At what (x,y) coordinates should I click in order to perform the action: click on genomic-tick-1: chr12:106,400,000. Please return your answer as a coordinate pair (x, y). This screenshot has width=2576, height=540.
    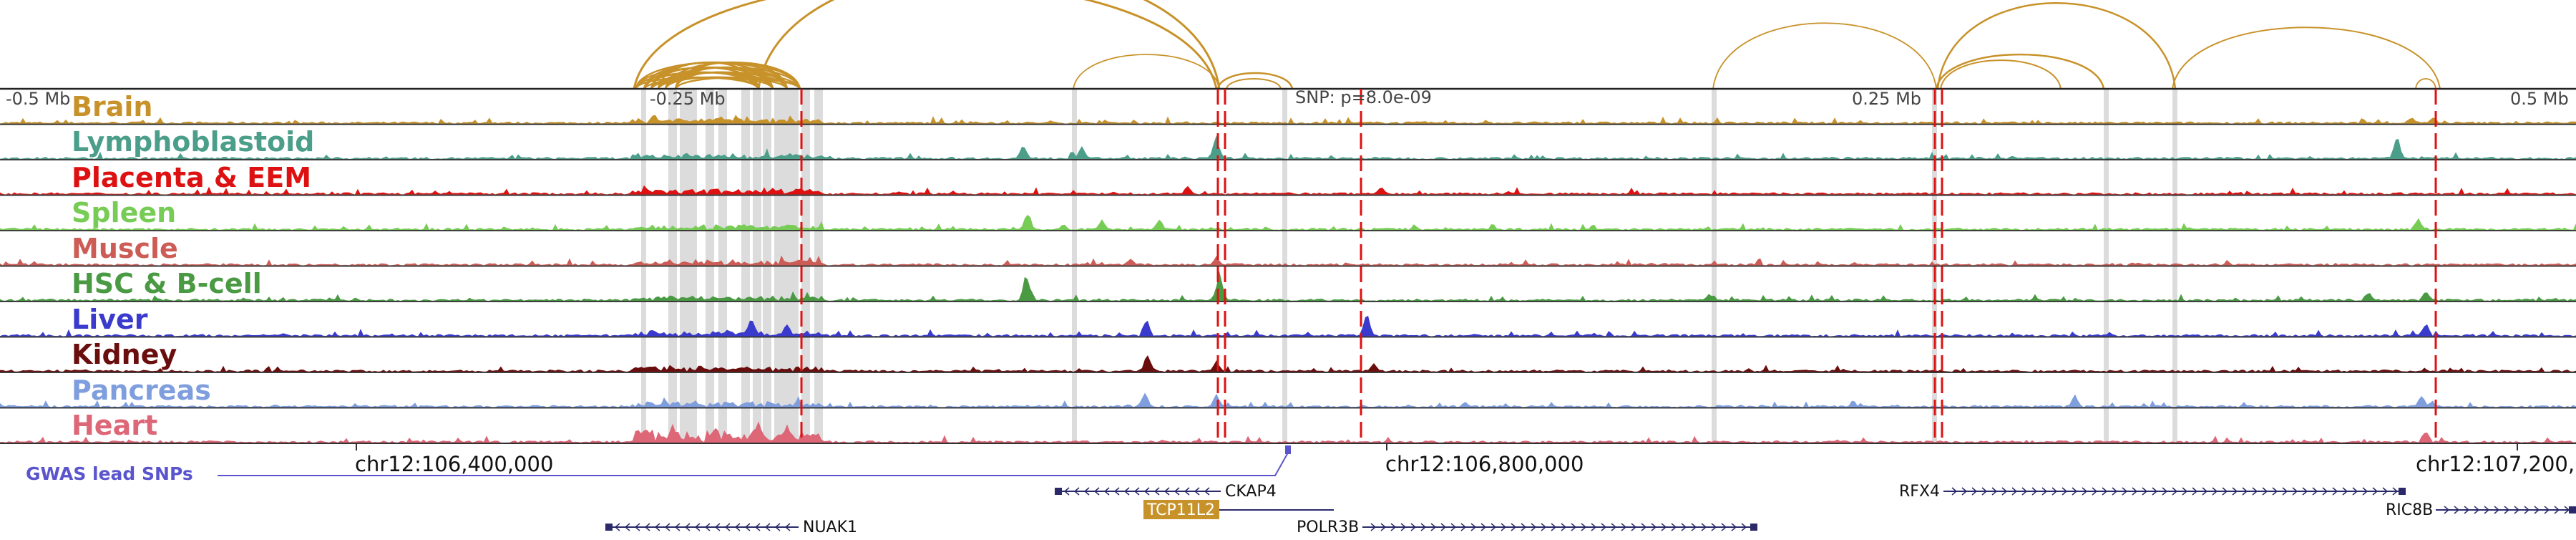
    Looking at the image, I should click on (454, 464).